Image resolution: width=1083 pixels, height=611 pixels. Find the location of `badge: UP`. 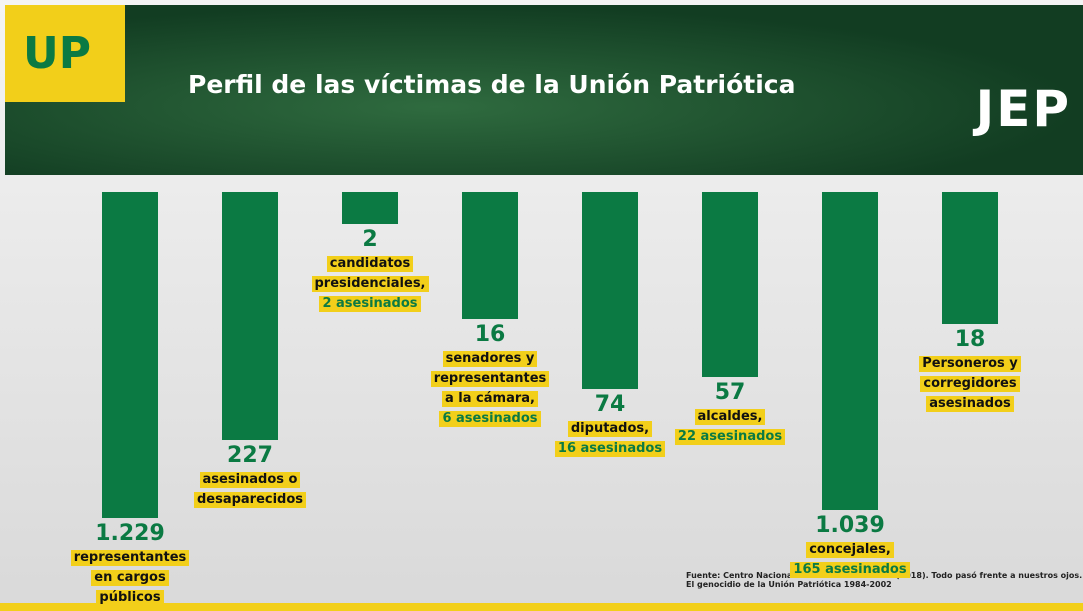

badge: UP is located at coordinates (65, 53).